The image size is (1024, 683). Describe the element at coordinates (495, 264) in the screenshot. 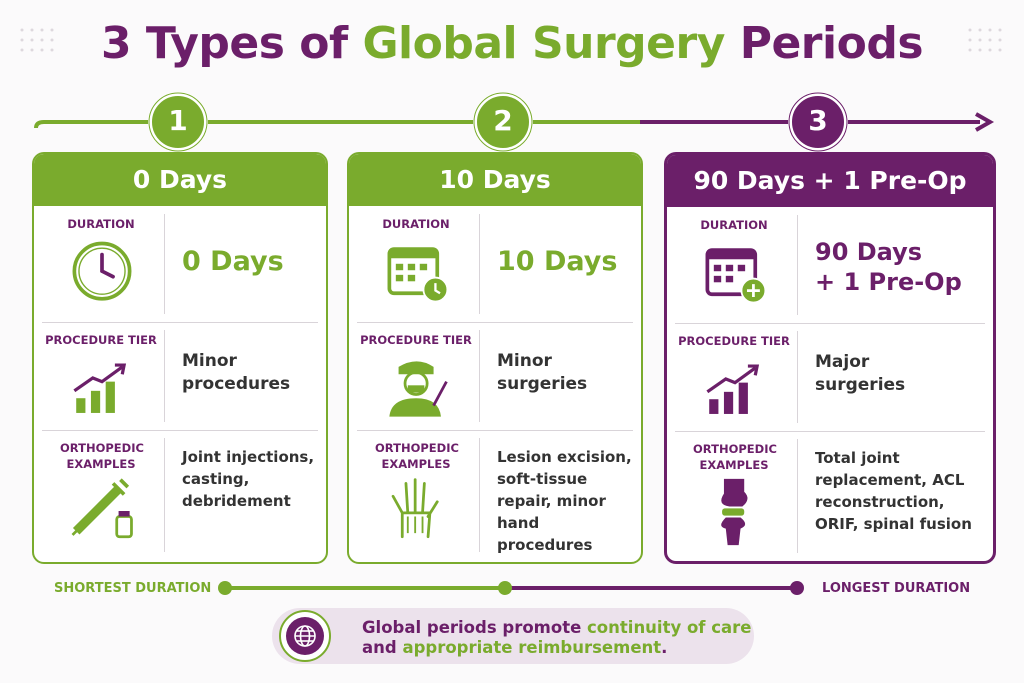

I see `card-row: DURATION 10 Days` at that location.